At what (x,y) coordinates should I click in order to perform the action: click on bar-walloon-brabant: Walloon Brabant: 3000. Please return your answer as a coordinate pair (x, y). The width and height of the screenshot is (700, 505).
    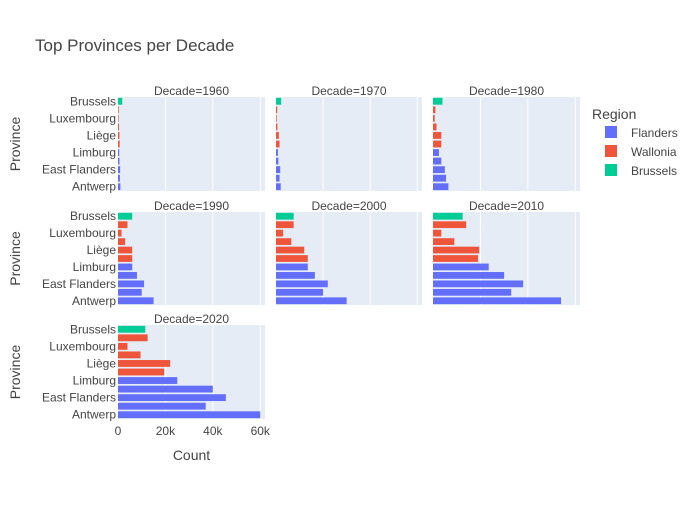
    Looking at the image, I should click on (121, 241).